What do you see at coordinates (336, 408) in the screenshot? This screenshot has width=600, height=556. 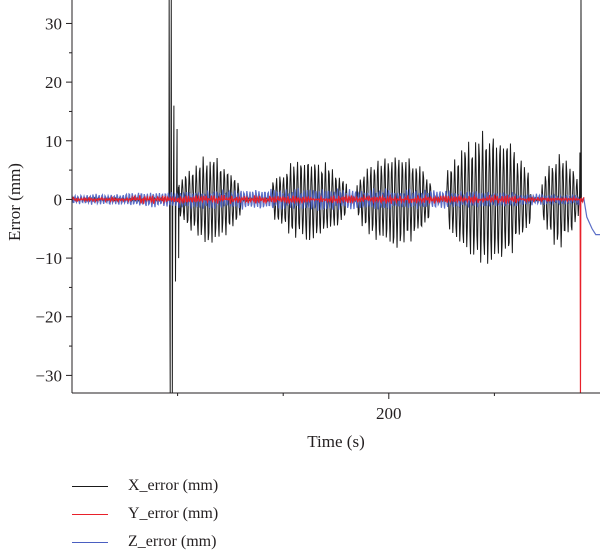 I see `x-ticks: 200` at bounding box center [336, 408].